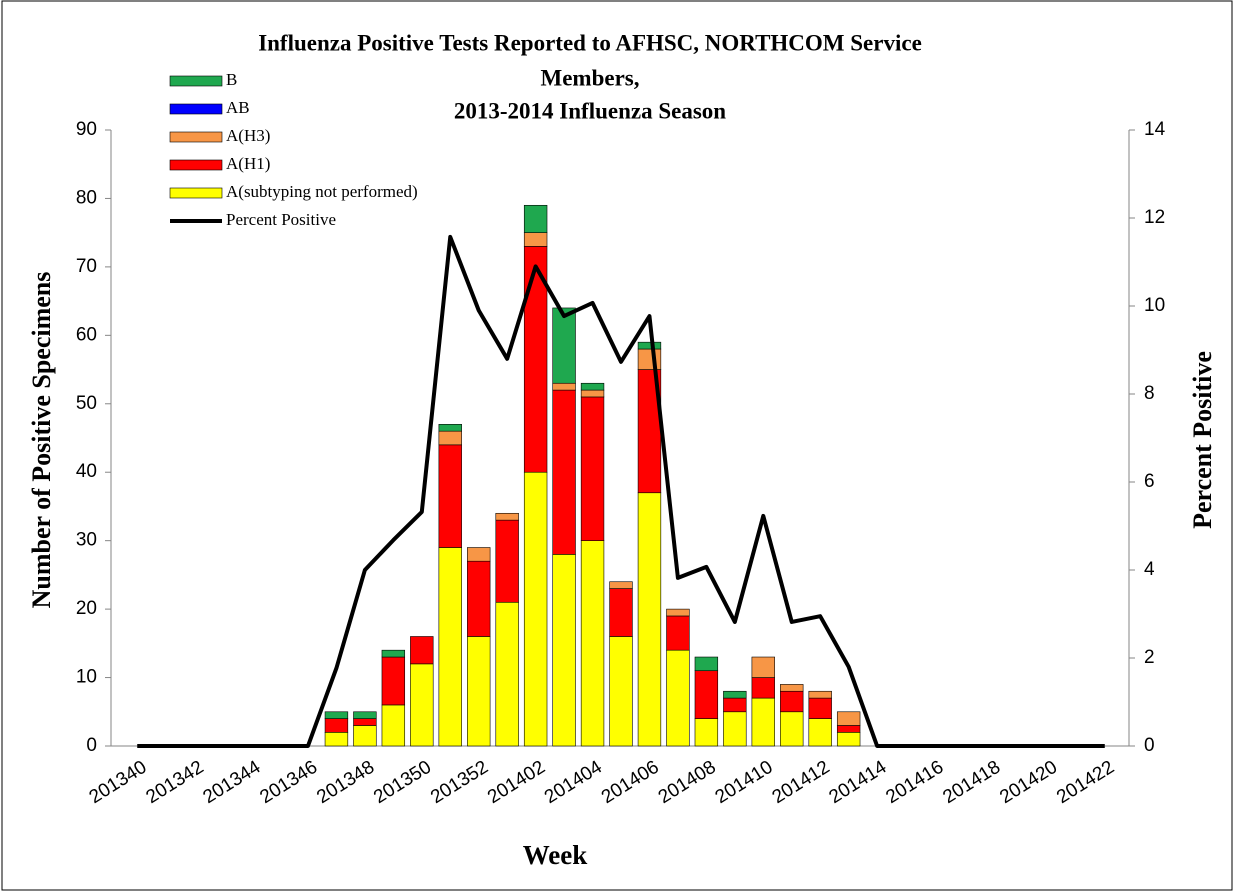  Describe the element at coordinates (86, 403) in the screenshot. I see `y-tick-label: 50` at that location.